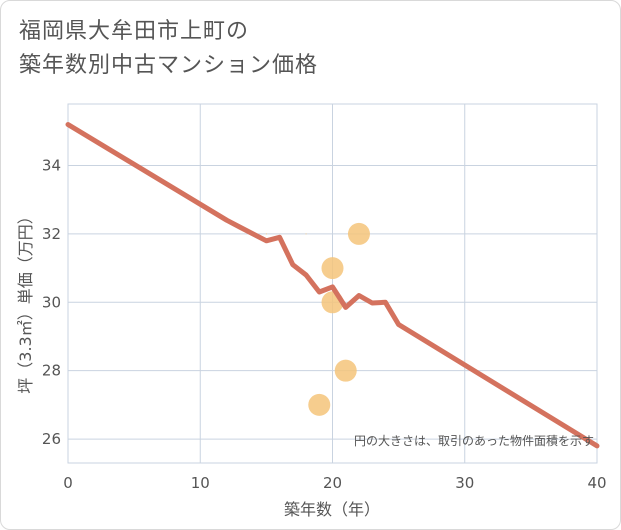 The width and height of the screenshot is (621, 530). I want to click on x-tick-label: 0, so click(68, 483).